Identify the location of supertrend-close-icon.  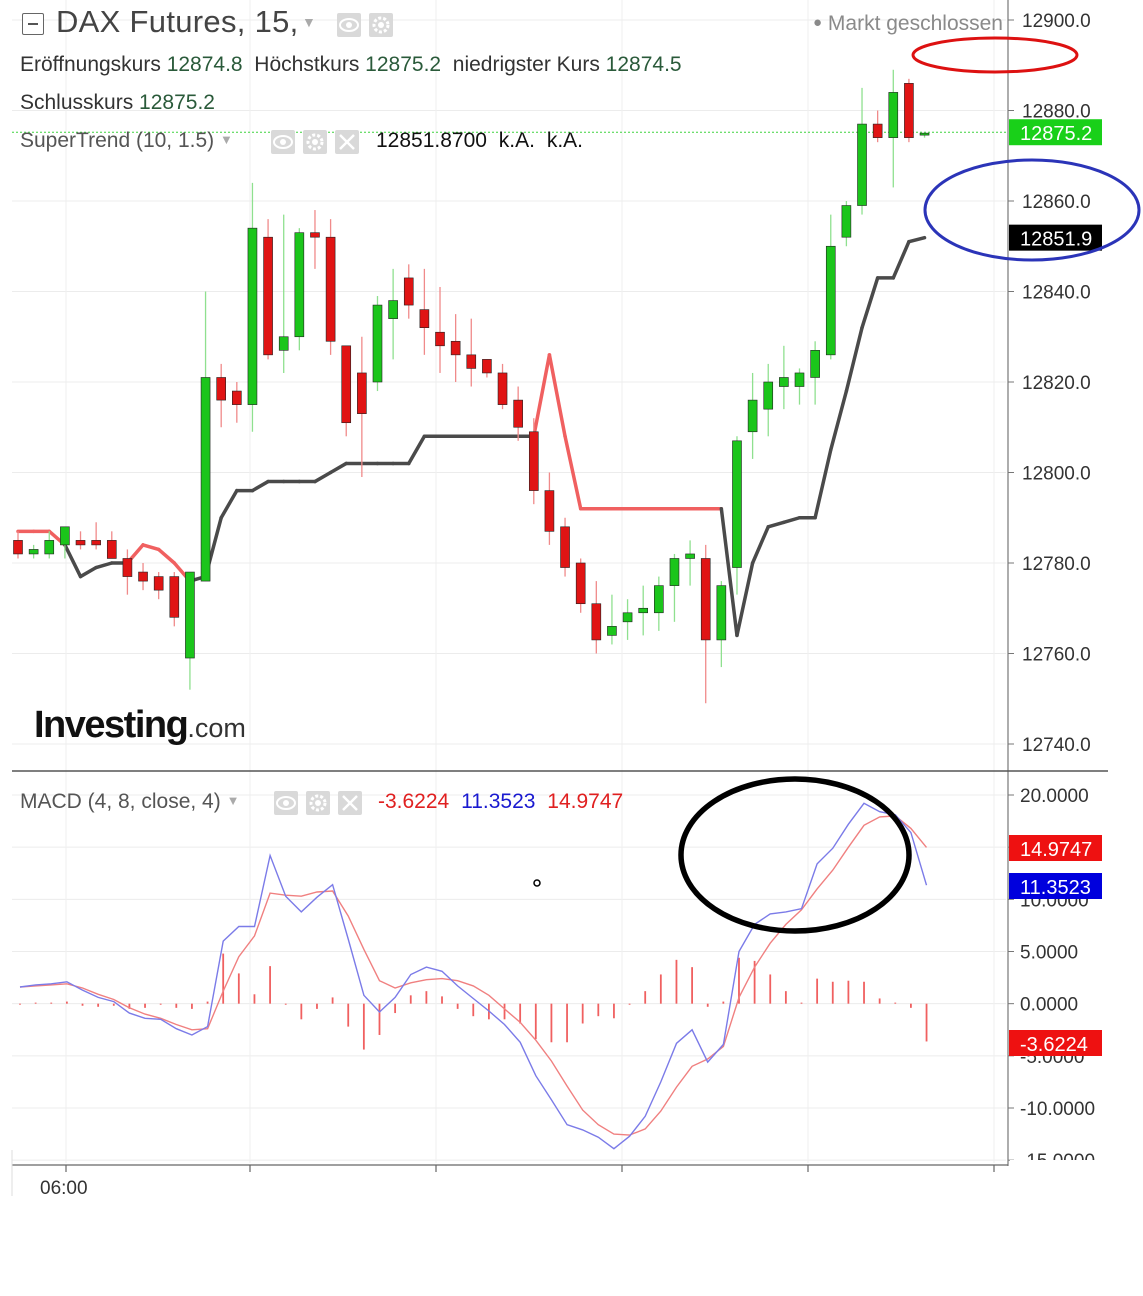
(347, 142).